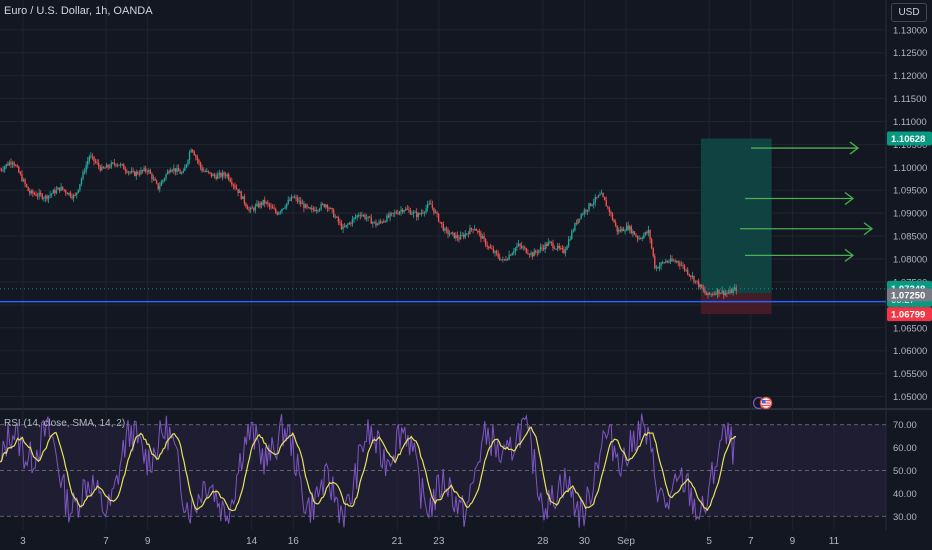 The image size is (932, 550). I want to click on take-profit-zone, so click(736, 216).